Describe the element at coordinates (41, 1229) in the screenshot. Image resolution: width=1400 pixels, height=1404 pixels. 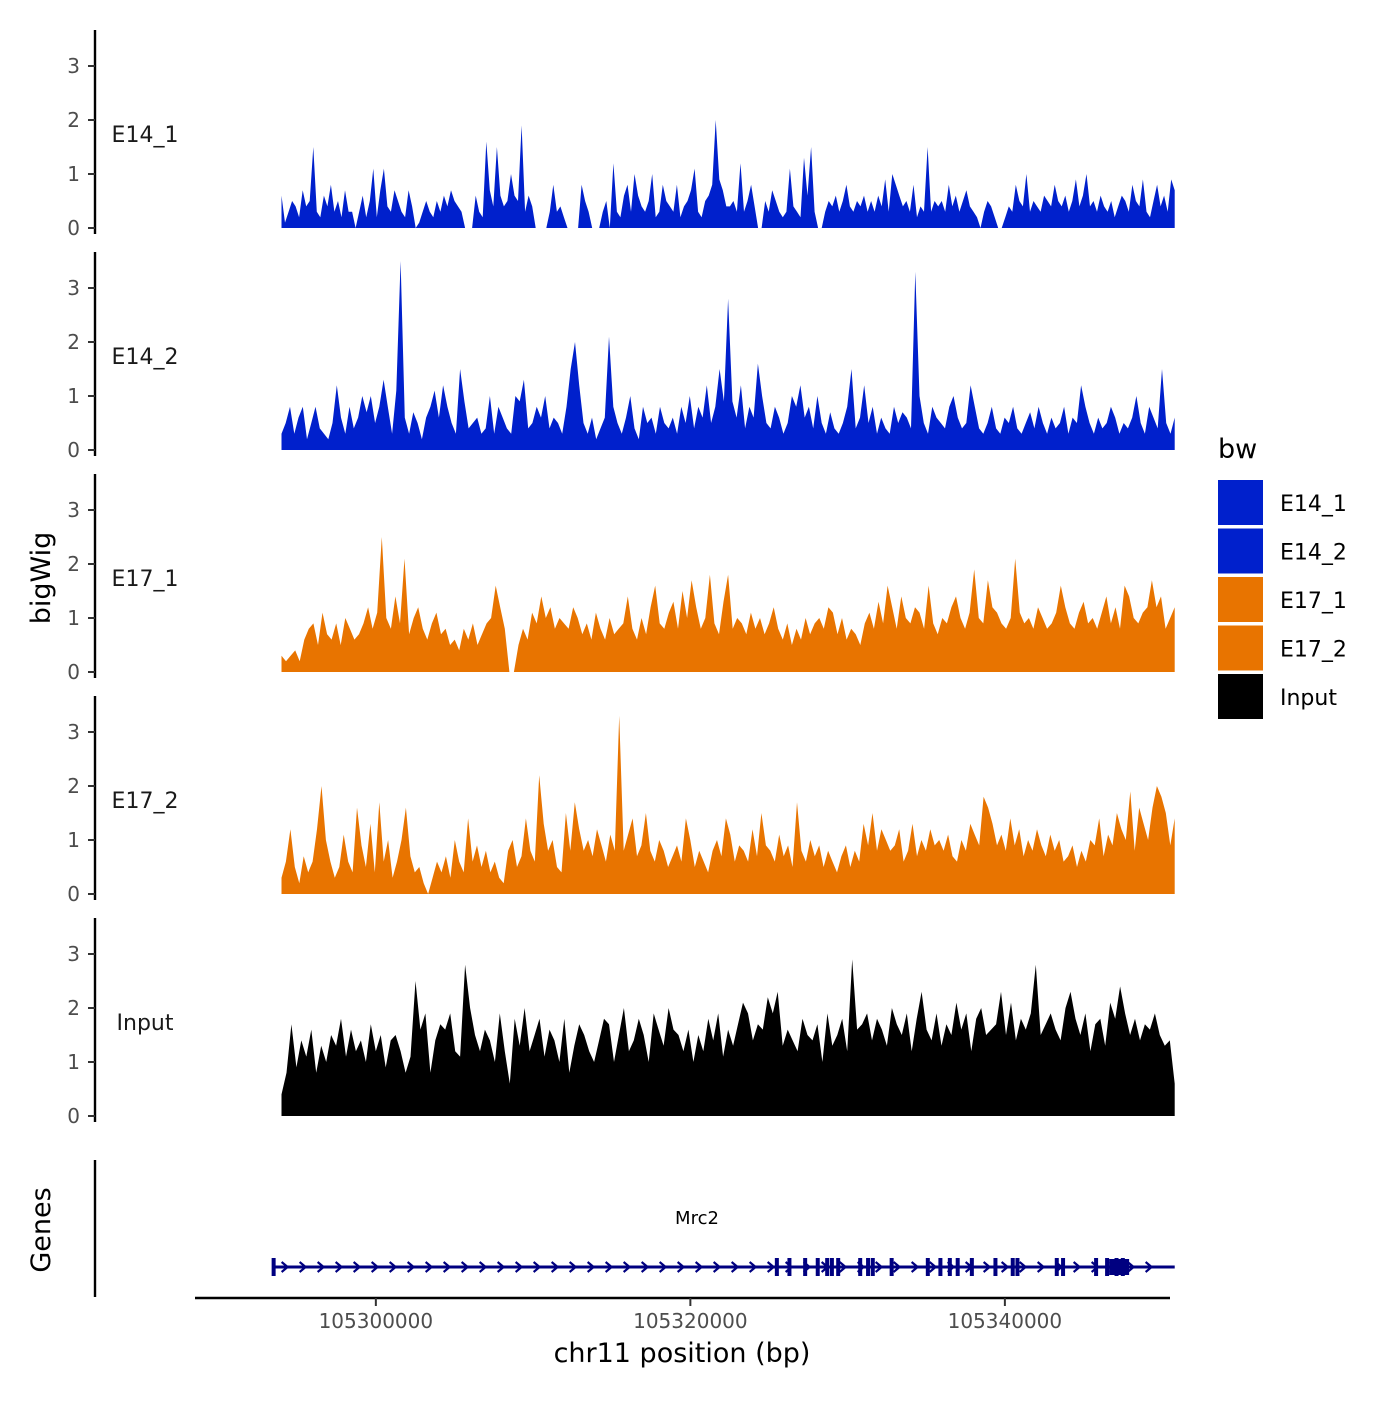
I see `gene-track-label: Genes` at that location.